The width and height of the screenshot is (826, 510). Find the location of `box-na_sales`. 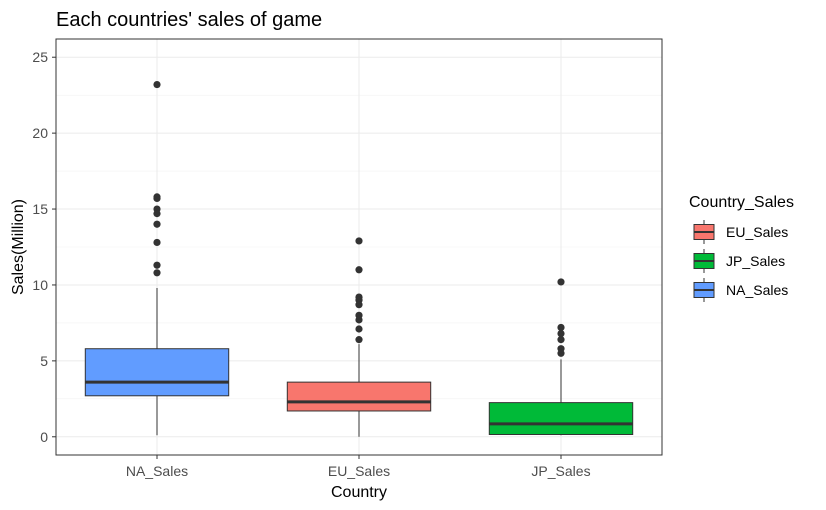

box-na_sales is located at coordinates (157, 258).